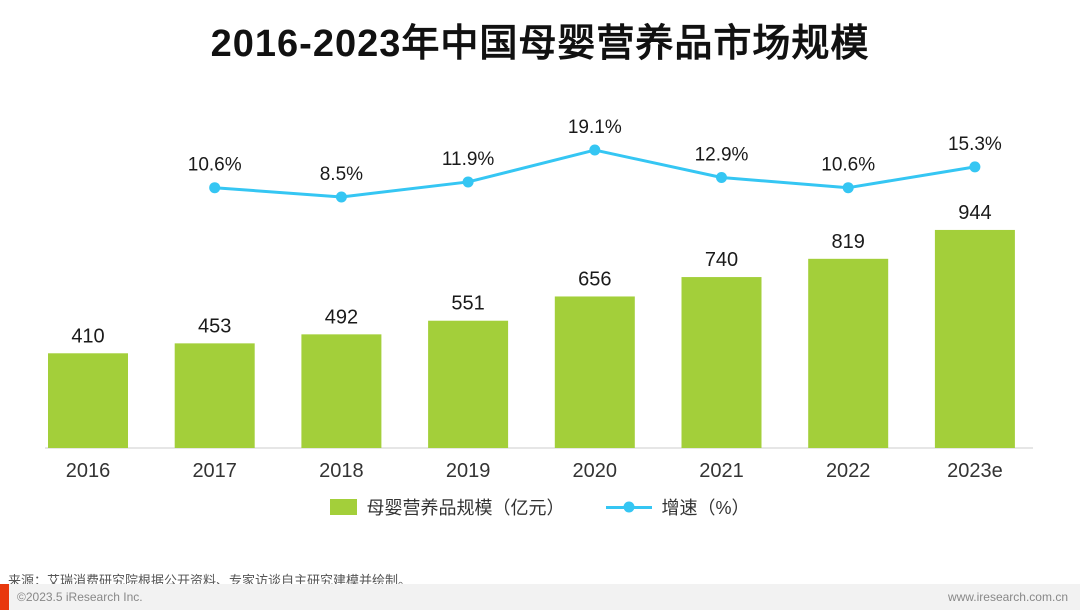 The height and width of the screenshot is (610, 1080). I want to click on bar-2018, so click(341, 391).